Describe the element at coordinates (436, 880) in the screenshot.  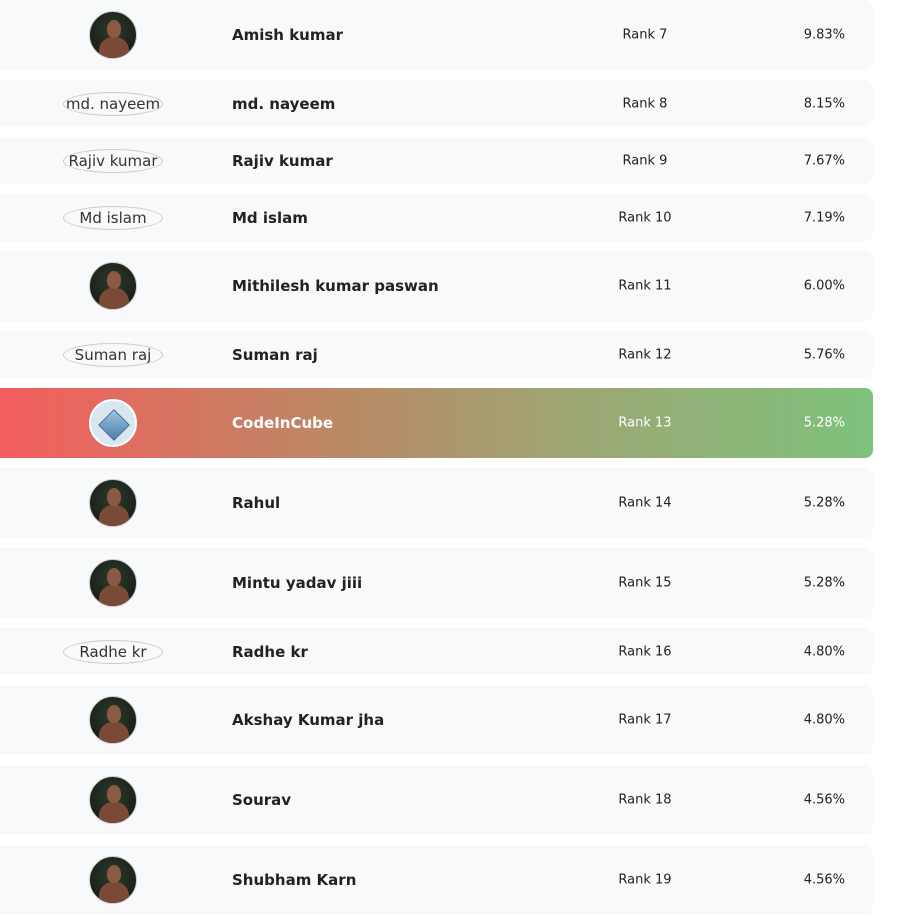
I see `leaderboard-row: Shubham Karn Rank 19 4.56%` at that location.